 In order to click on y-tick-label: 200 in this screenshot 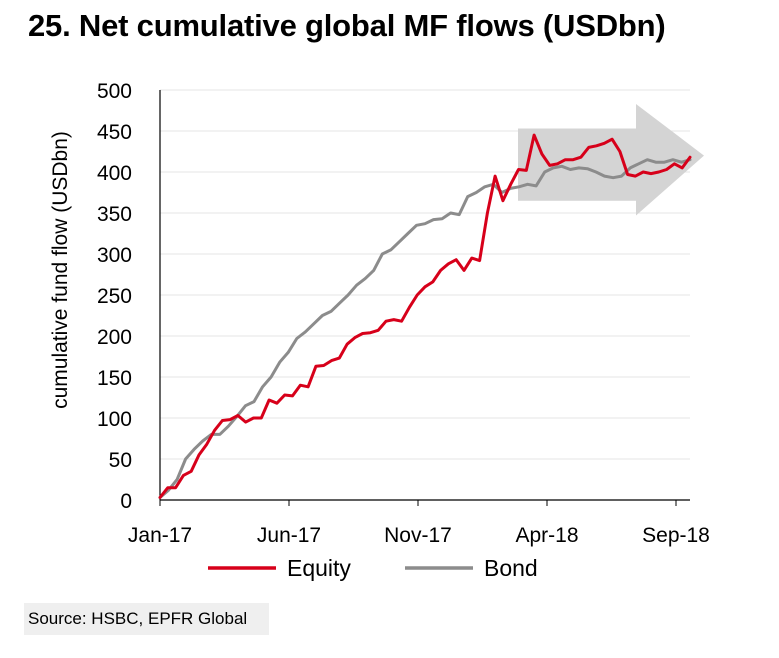, I will do `click(114, 337)`.